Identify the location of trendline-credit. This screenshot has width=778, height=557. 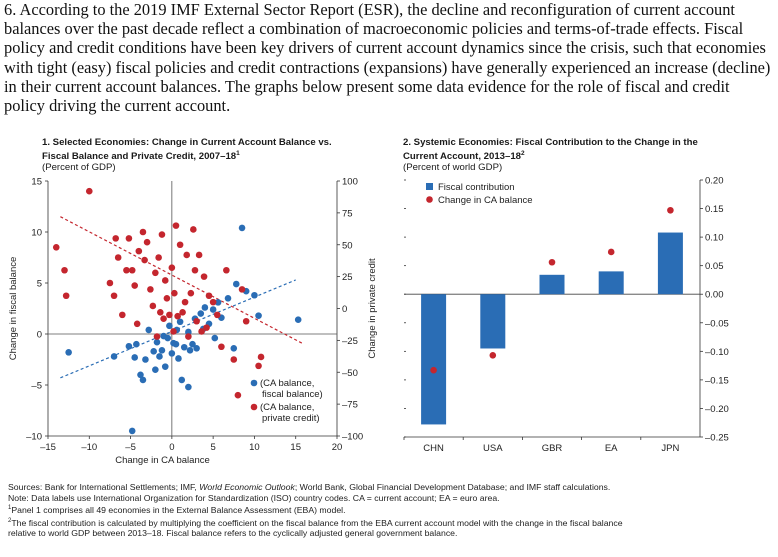
(182, 280).